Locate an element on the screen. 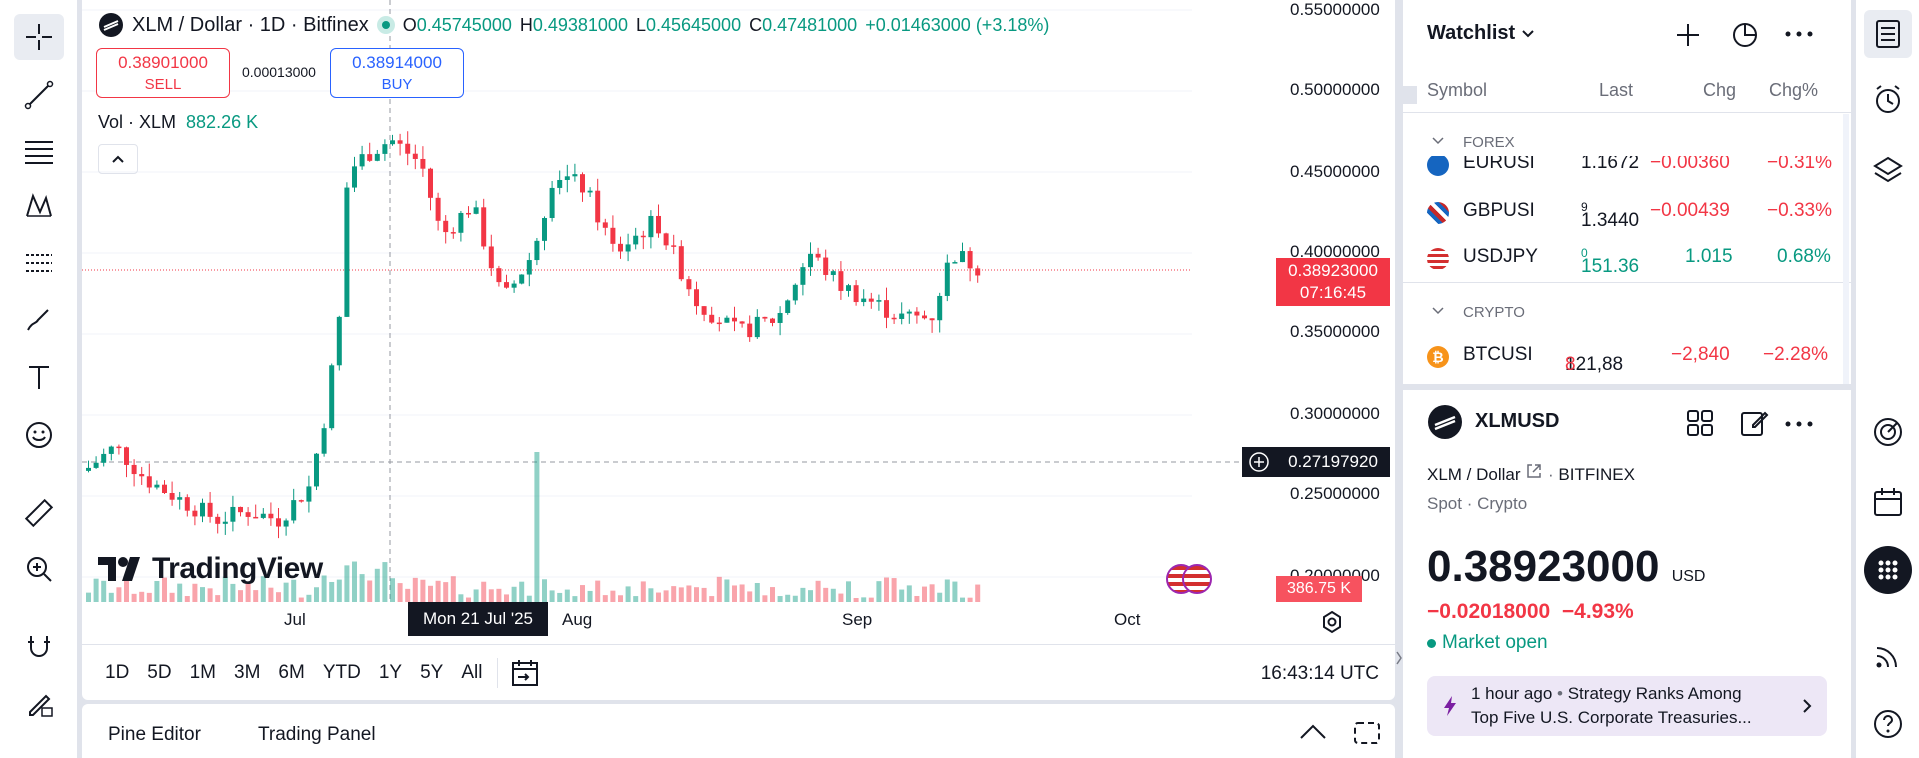  details-name: XLM / Dollar is located at coordinates (1474, 474).